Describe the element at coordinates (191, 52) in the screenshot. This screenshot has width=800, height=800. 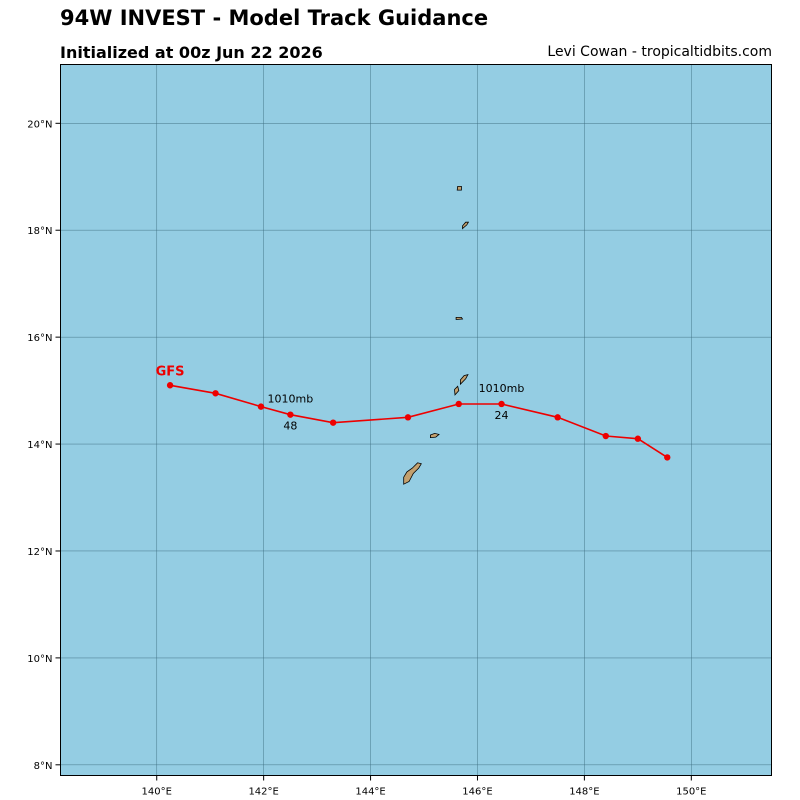
I see `map-subtitle: Initialized at 00z Jun 22 2026` at that location.